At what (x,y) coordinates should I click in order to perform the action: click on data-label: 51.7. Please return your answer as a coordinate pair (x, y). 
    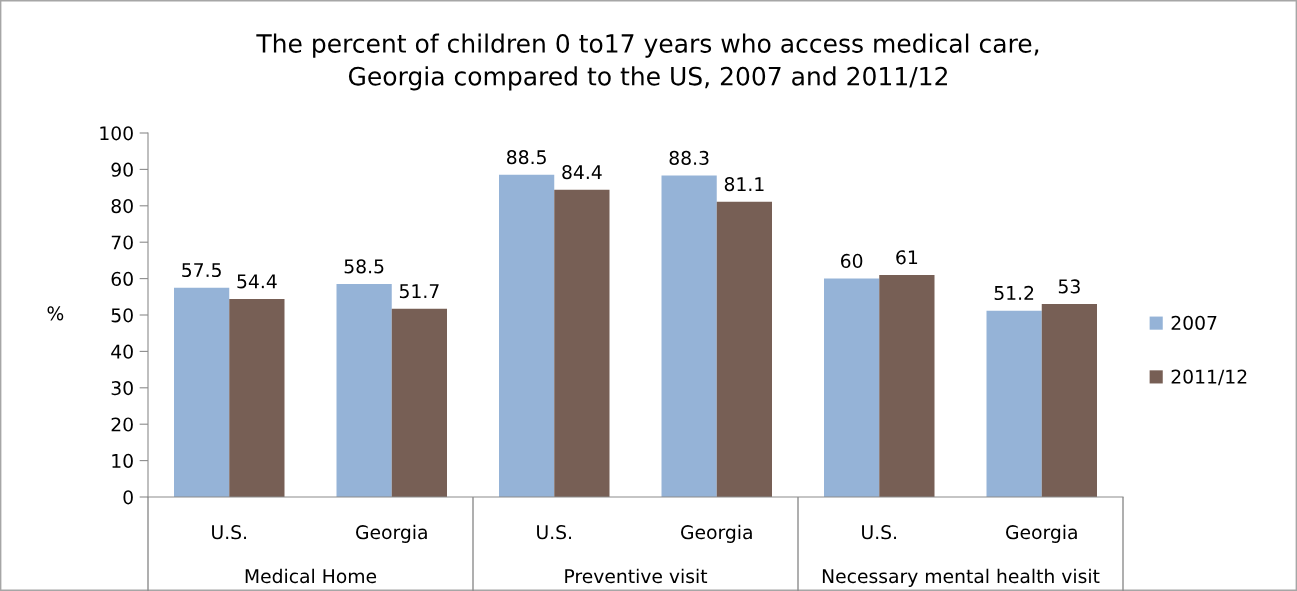
    Looking at the image, I should click on (419, 291).